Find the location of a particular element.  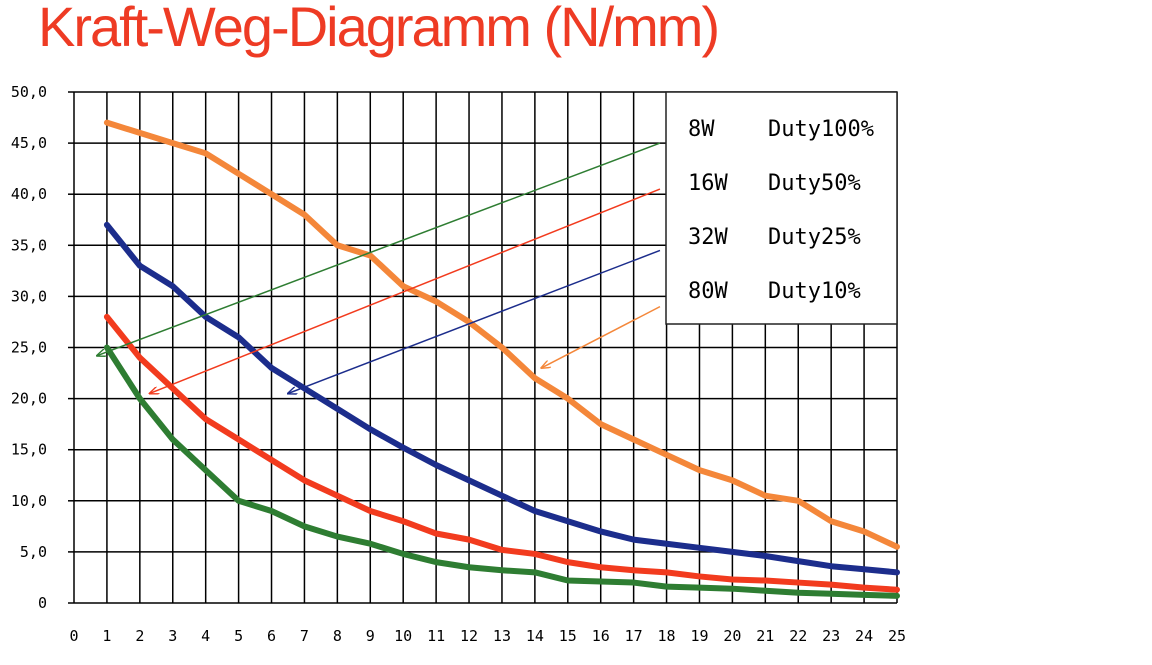

x-tick-label: 9 is located at coordinates (370, 636).